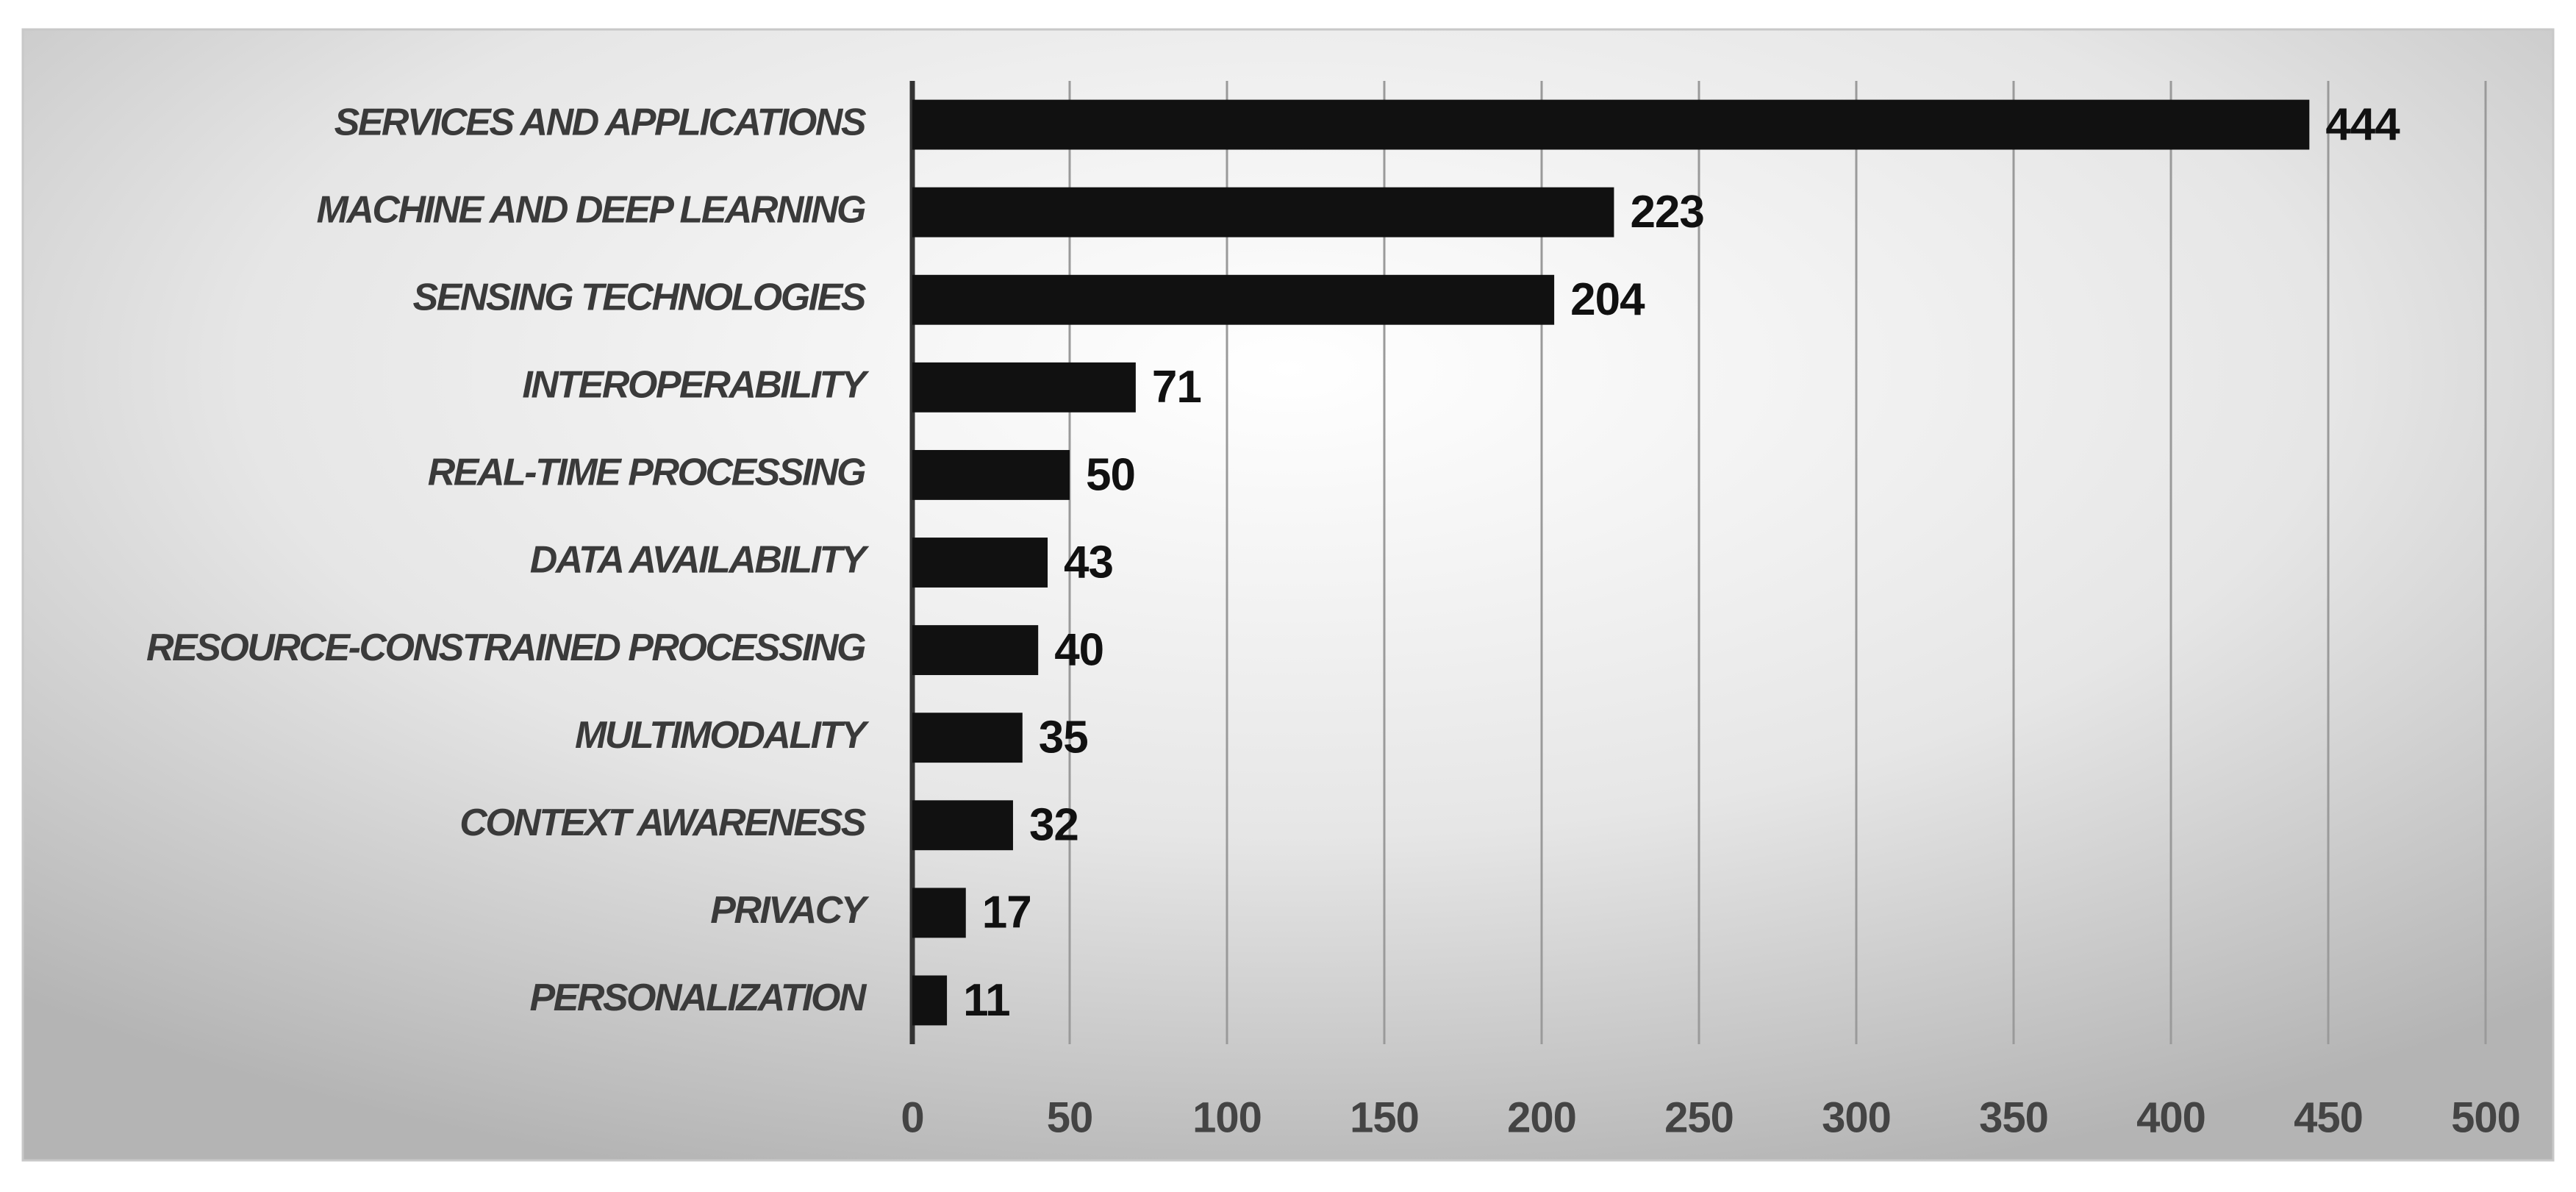 This screenshot has width=2576, height=1192. I want to click on value-label: 40, so click(1078, 649).